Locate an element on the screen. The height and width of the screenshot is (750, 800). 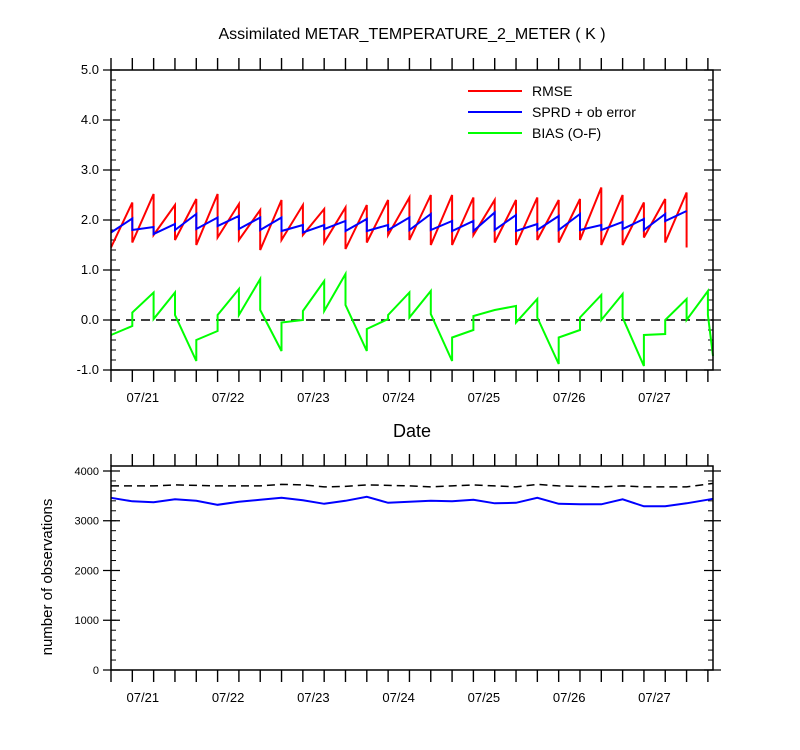
y-axis-label-observations: number of observations is located at coordinates (47, 577).